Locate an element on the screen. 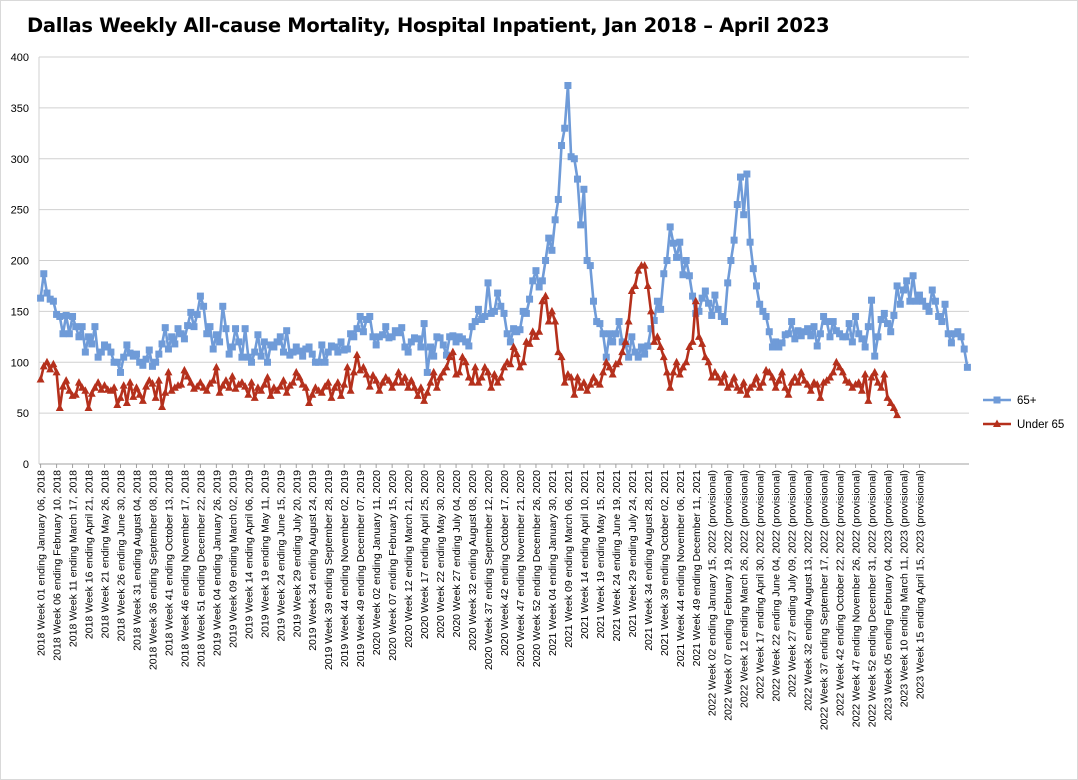 The width and height of the screenshot is (1078, 780). x-tick-label: 2021 Week 14 ending April 10, 2021 is located at coordinates (585, 554).